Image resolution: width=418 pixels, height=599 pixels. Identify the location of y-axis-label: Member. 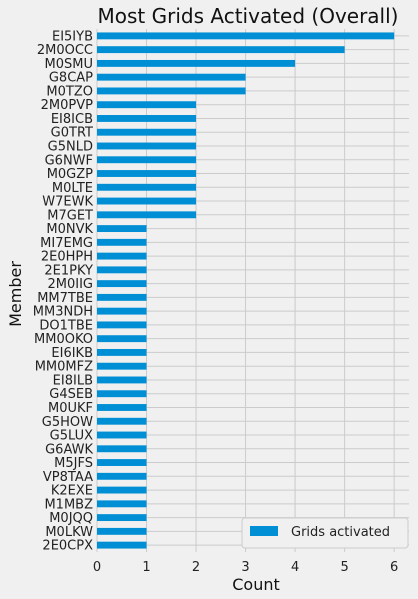
(15, 294).